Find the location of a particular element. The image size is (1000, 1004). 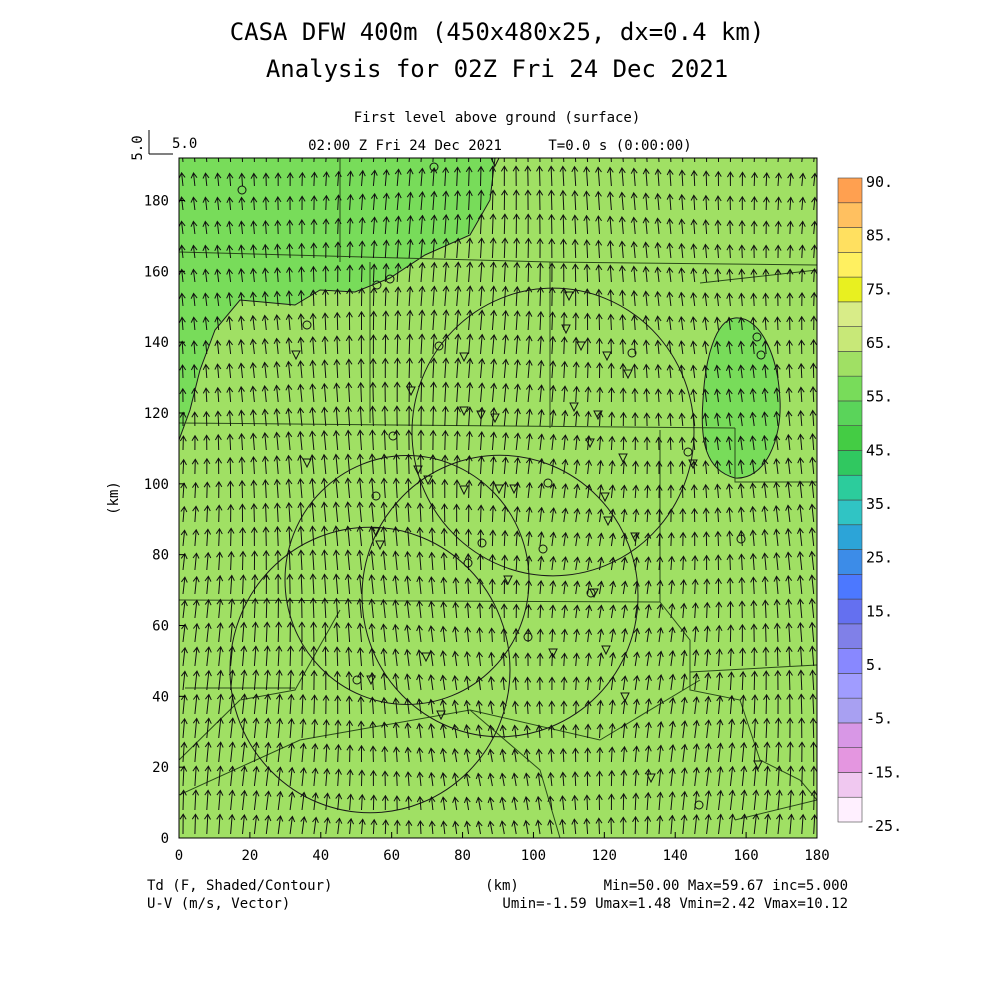

colorbar-label: 90. is located at coordinates (879, 182).